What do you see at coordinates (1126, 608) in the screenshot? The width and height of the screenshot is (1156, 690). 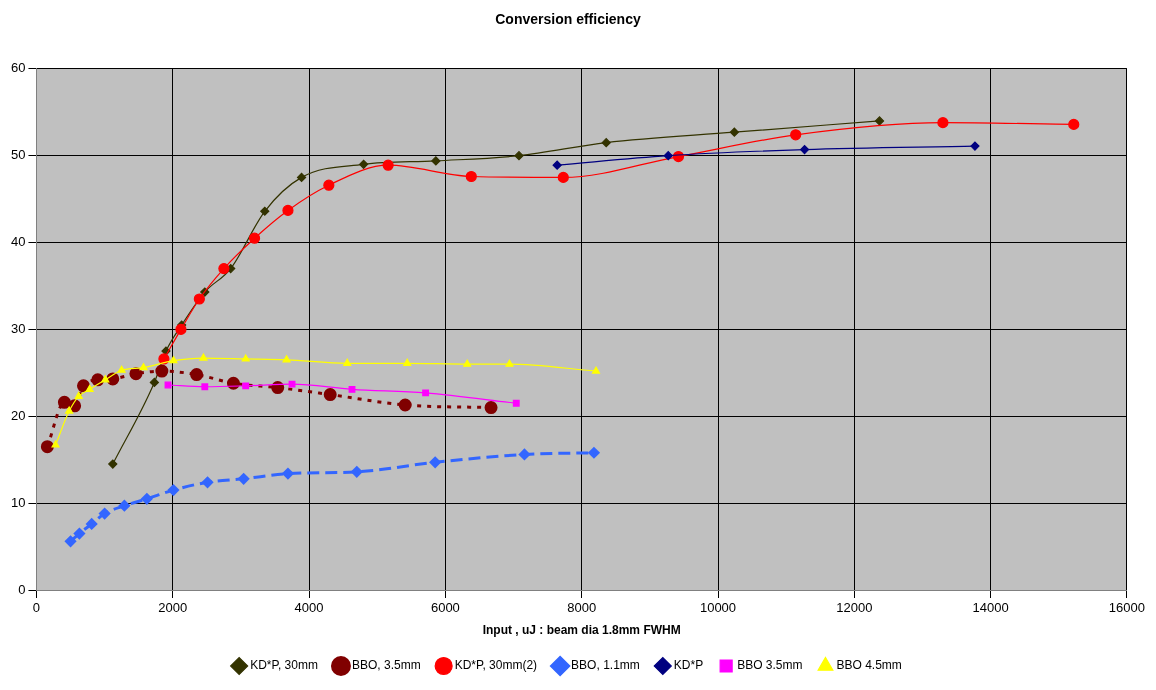 I see `x-tick-label: 16000` at bounding box center [1126, 608].